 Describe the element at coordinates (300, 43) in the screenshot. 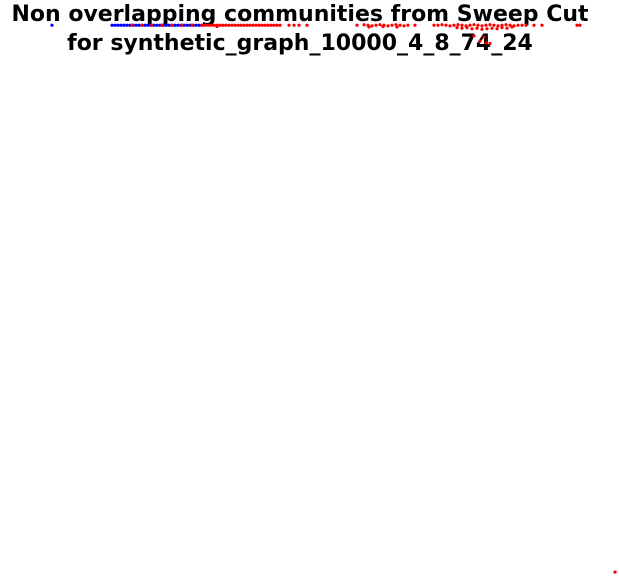

I see `chart-title-line-2: for synthetic_graph_10000_4_8_74_24` at that location.